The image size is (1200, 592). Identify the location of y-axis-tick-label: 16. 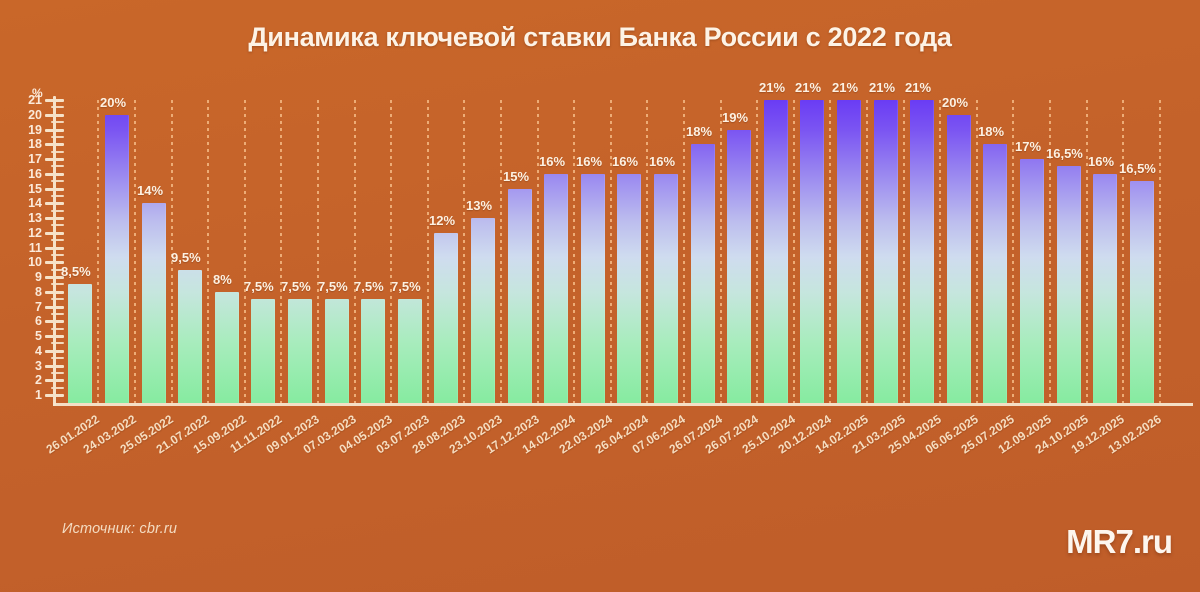
(35, 173).